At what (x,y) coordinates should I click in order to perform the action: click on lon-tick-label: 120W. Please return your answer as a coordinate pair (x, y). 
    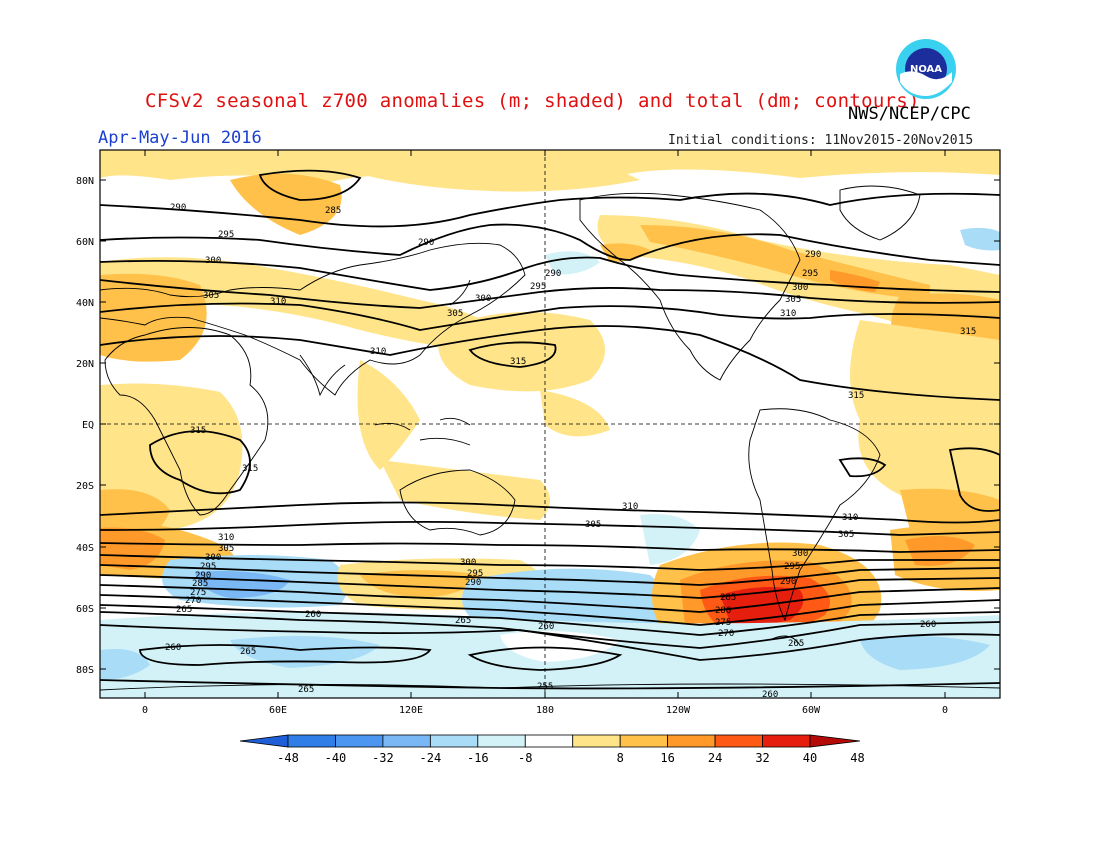
    Looking at the image, I should click on (678, 710).